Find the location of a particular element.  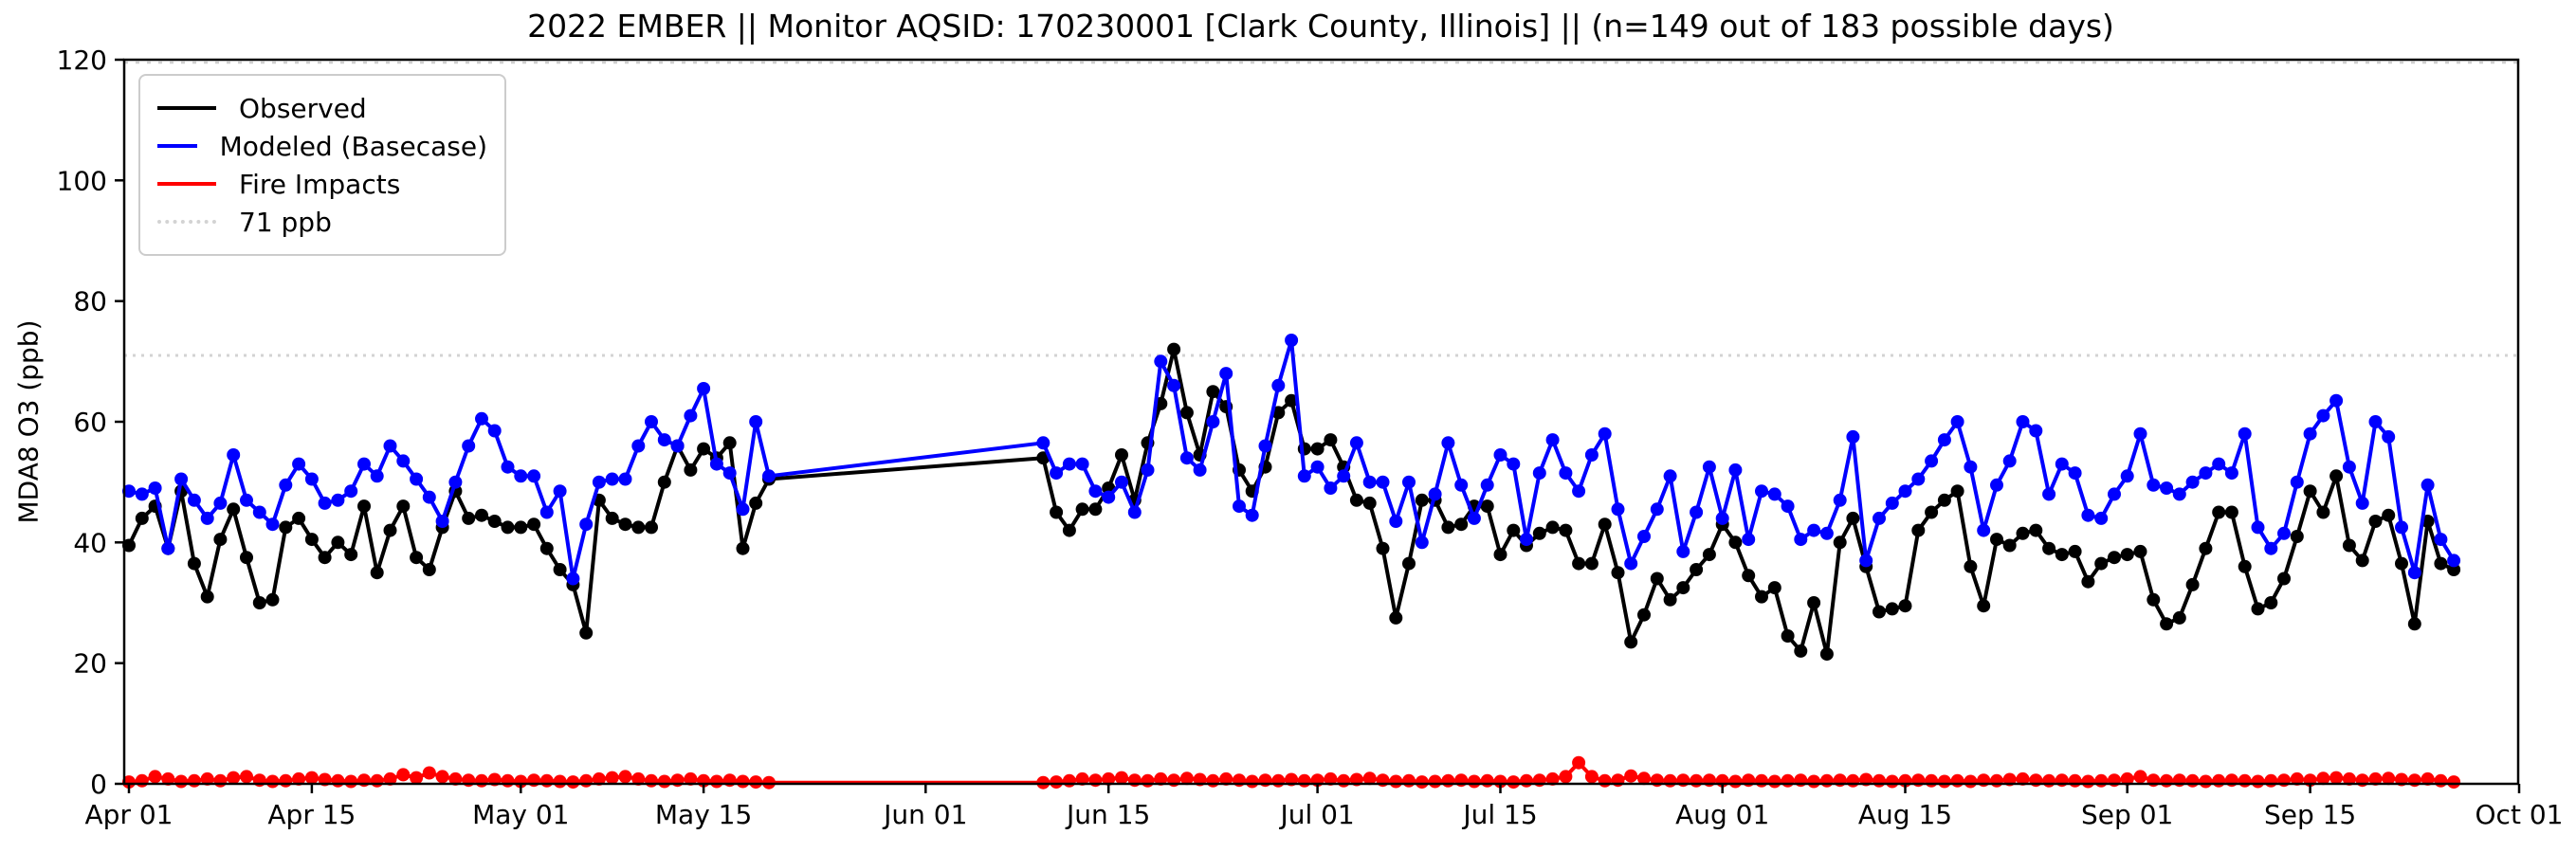

y-tick-label: 120 is located at coordinates (82, 60).